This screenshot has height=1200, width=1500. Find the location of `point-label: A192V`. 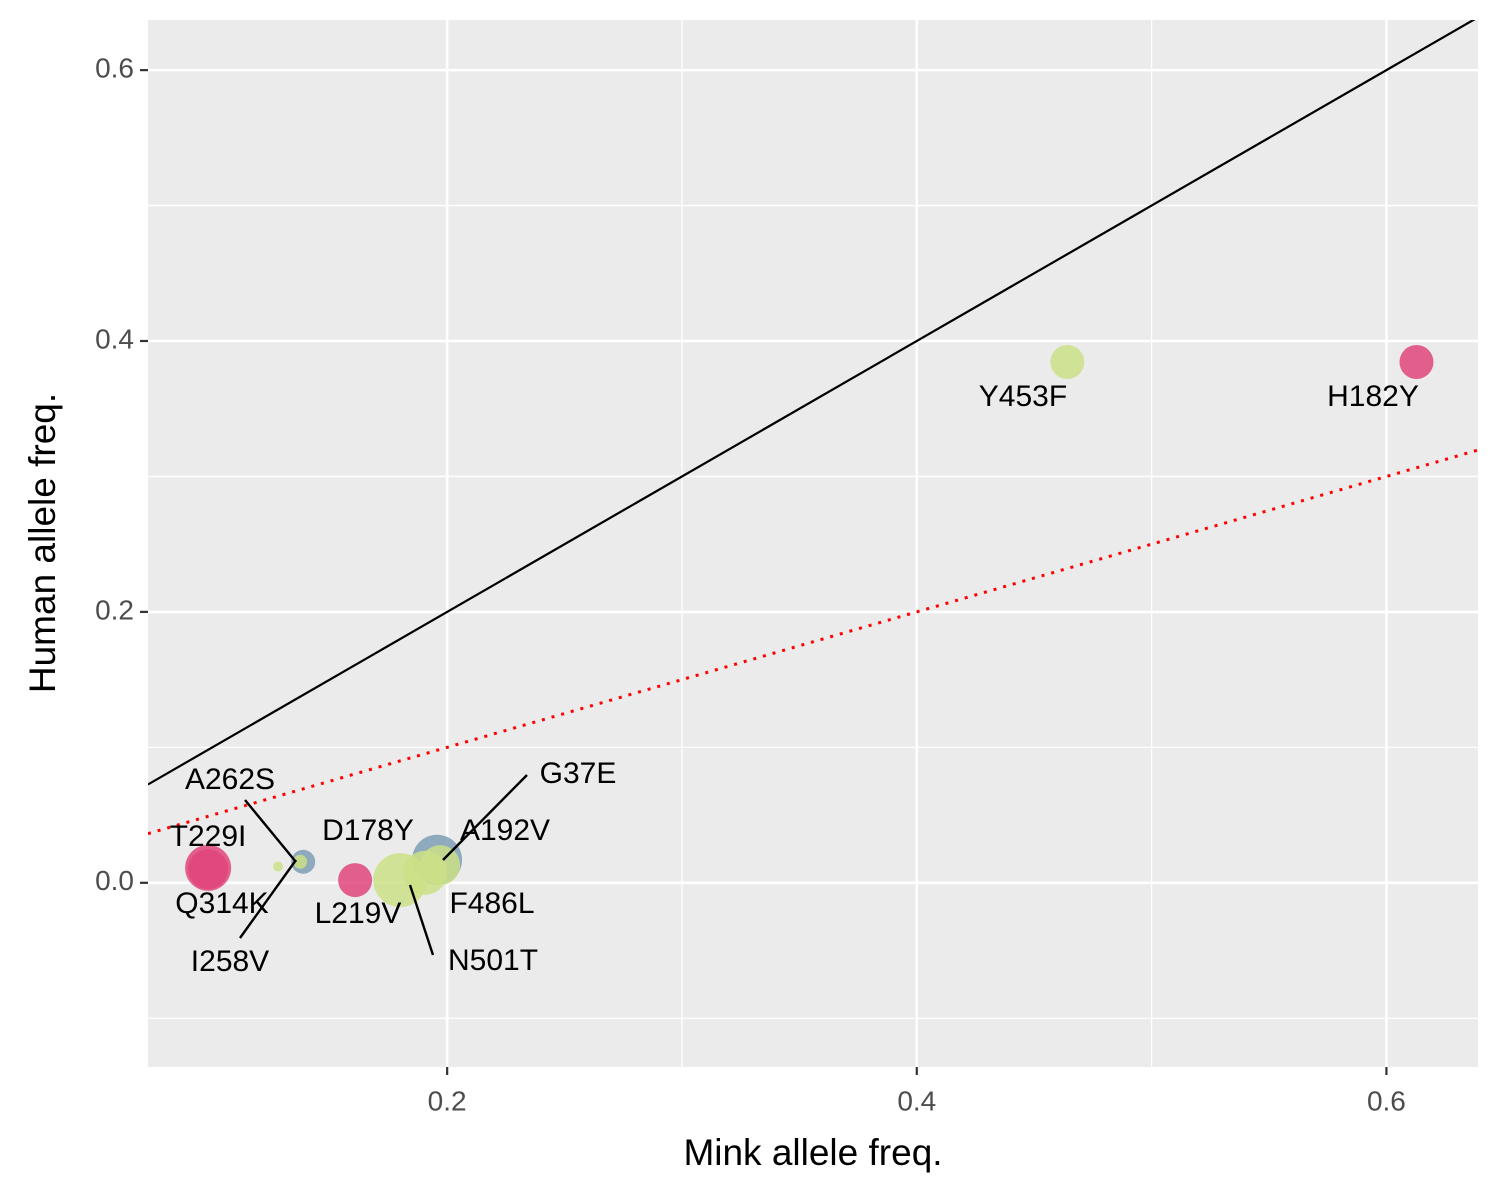

point-label: A192V is located at coordinates (505, 830).